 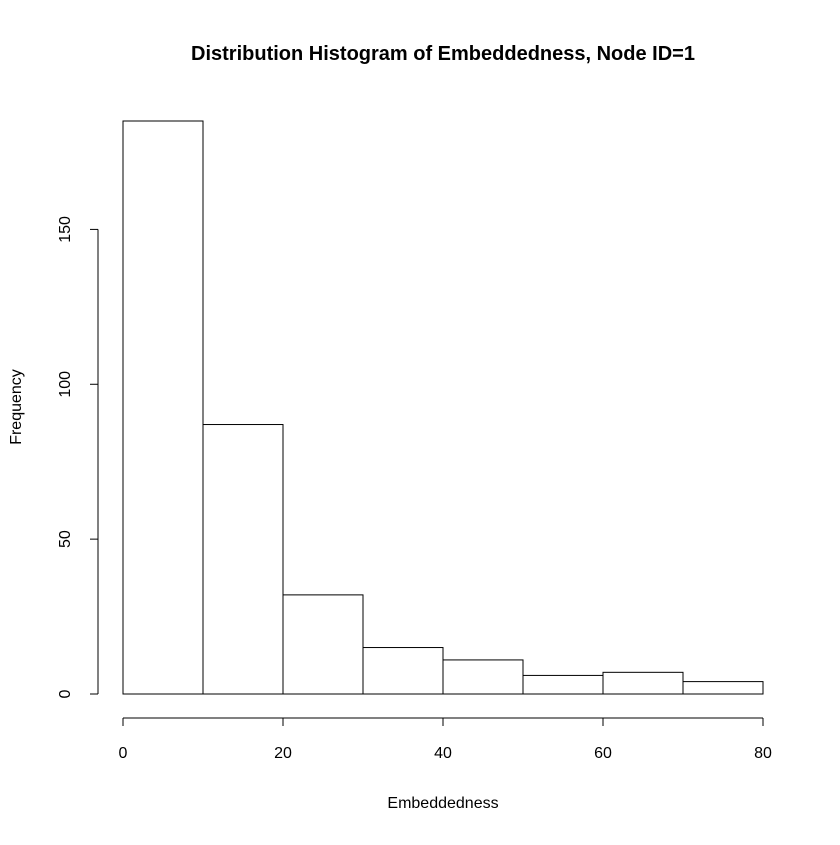 What do you see at coordinates (78, 457) in the screenshot?
I see `y-axis: 0 50 100 150` at bounding box center [78, 457].